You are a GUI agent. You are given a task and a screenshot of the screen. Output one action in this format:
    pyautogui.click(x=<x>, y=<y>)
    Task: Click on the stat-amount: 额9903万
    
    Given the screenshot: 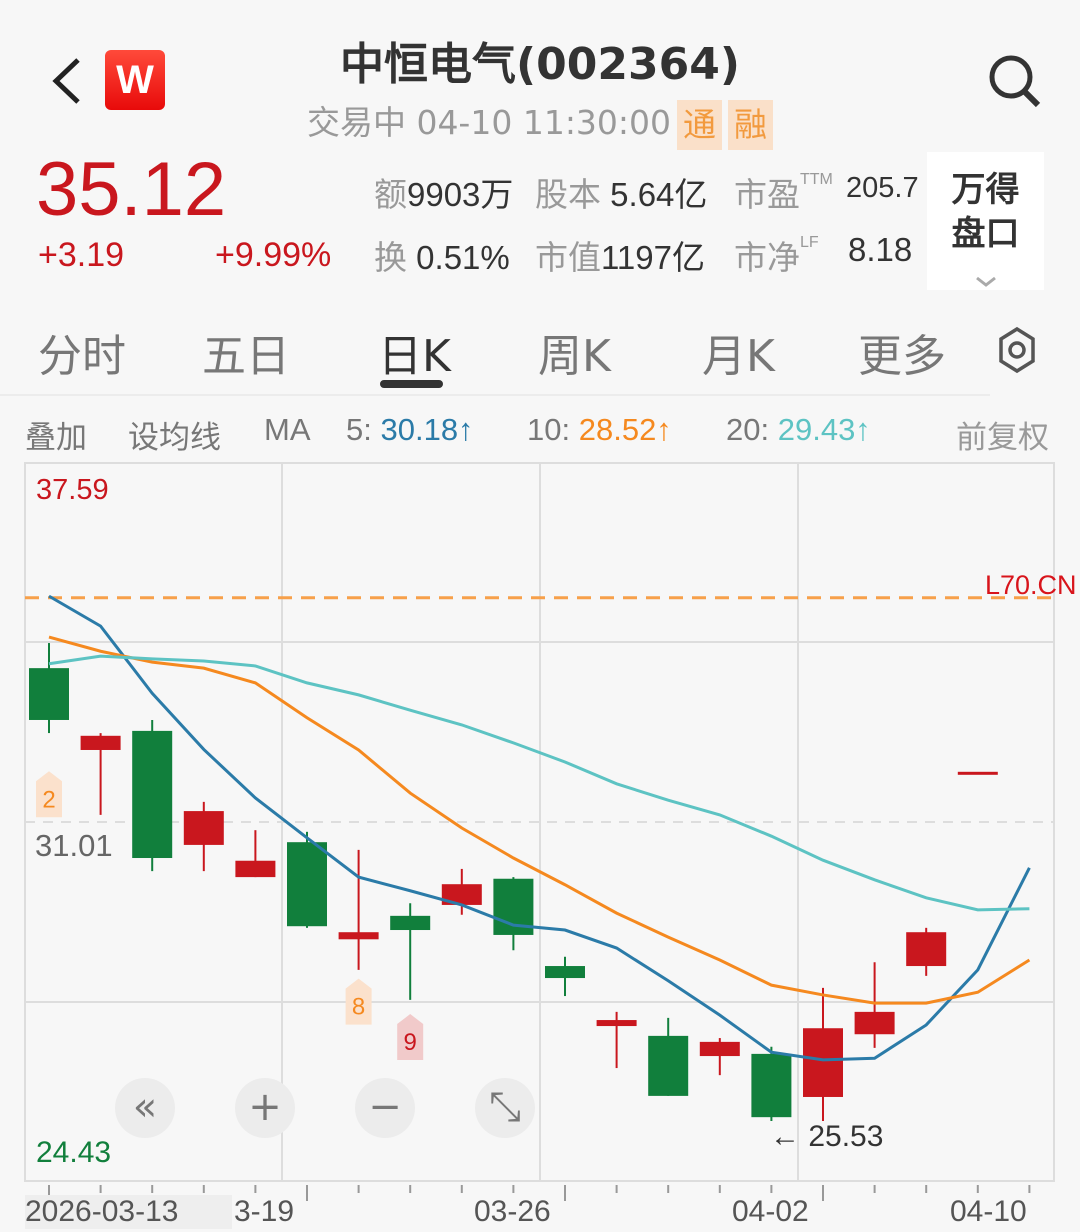 What is the action you would take?
    pyautogui.click(x=444, y=194)
    